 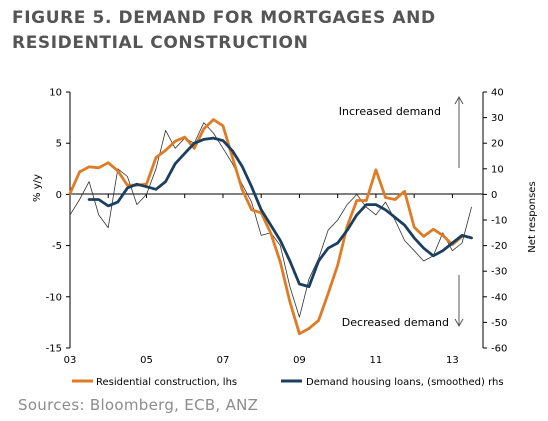 What do you see at coordinates (497, 93) in the screenshot?
I see `right-tick-label: 40` at bounding box center [497, 93].